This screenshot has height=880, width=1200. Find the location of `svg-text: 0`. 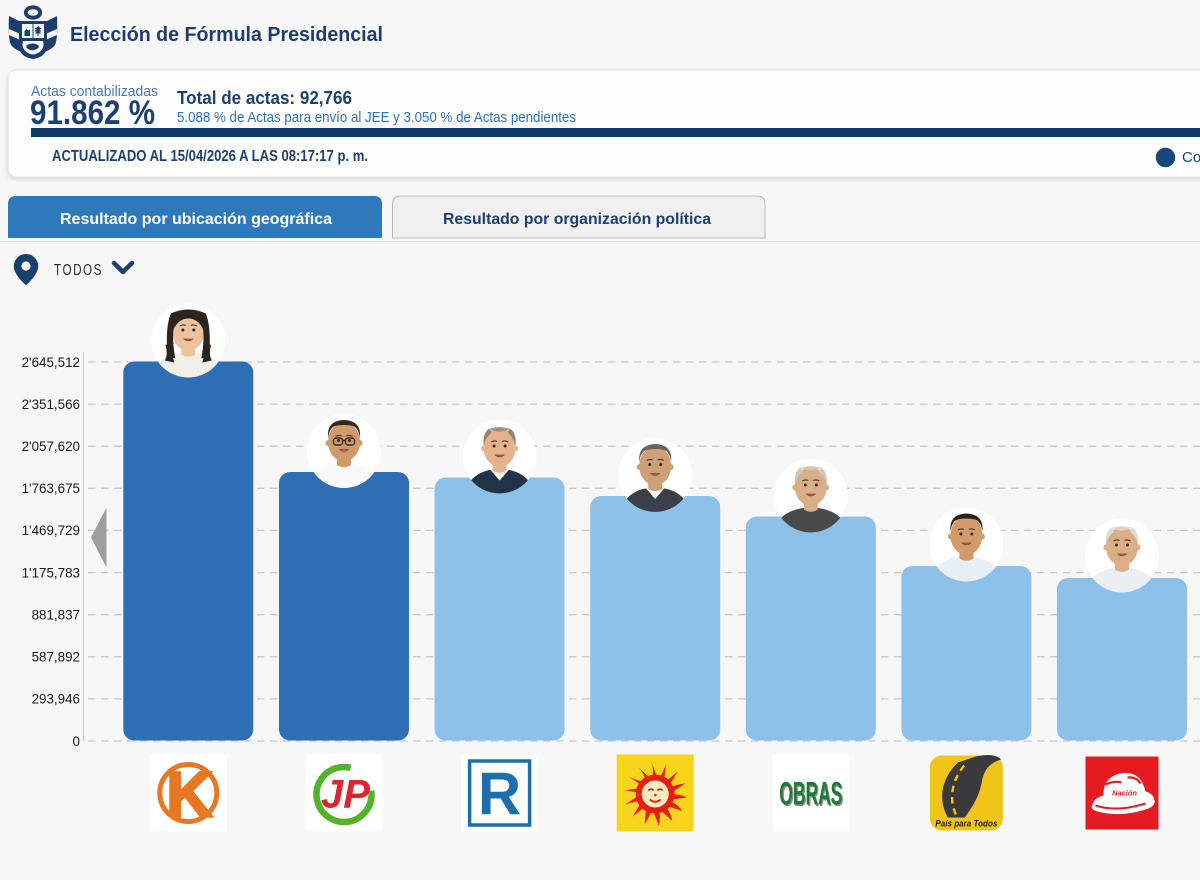

svg-text: 0 is located at coordinates (76, 741).